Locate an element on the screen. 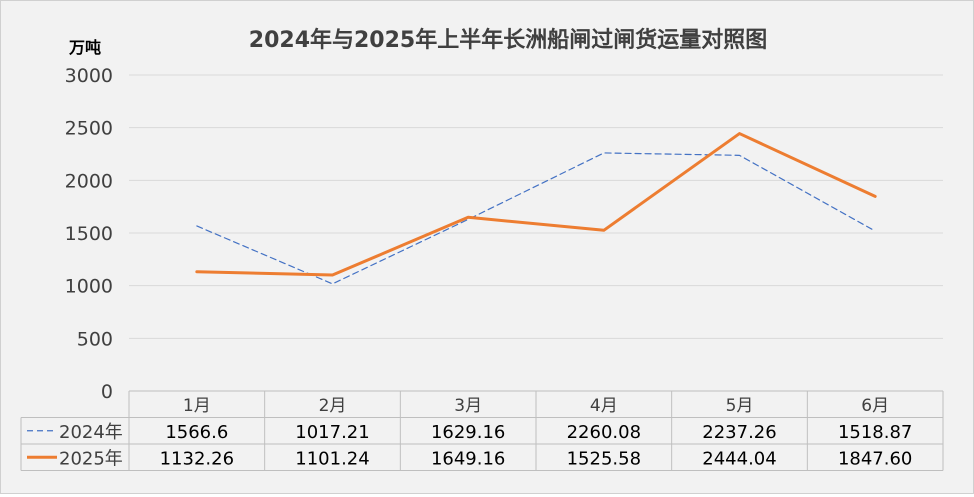  category-label: 5月 is located at coordinates (740, 406).